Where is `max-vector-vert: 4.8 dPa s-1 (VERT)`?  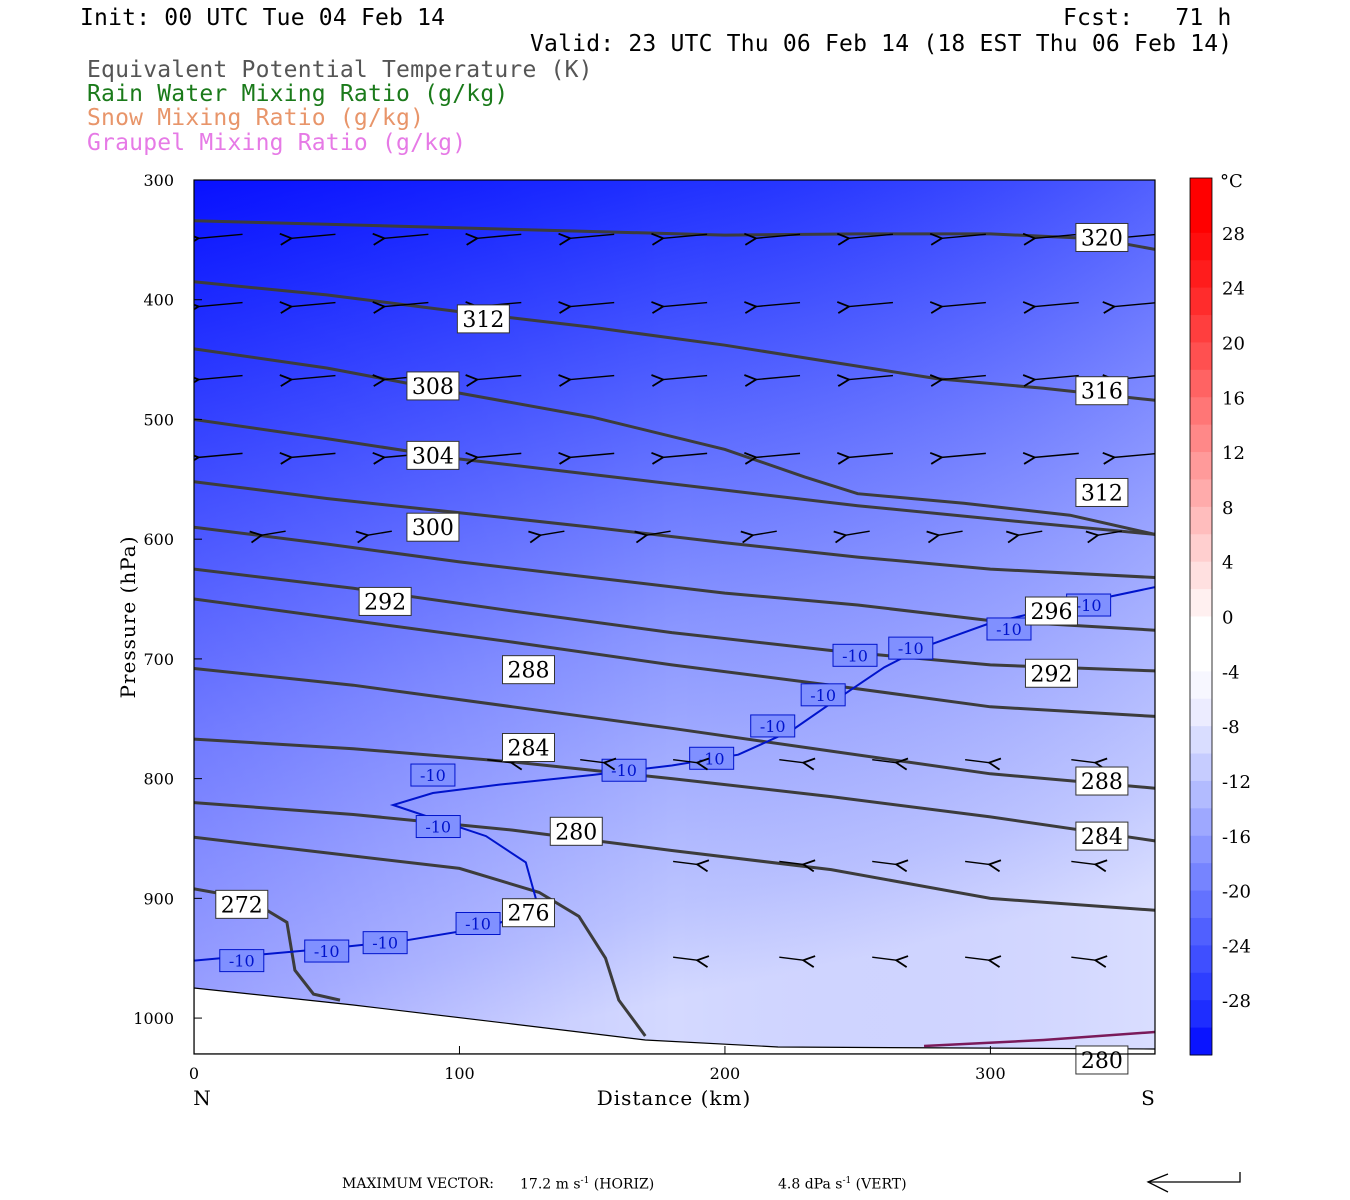 max-vector-vert: 4.8 dPa s-1 (VERT) is located at coordinates (842, 1184).